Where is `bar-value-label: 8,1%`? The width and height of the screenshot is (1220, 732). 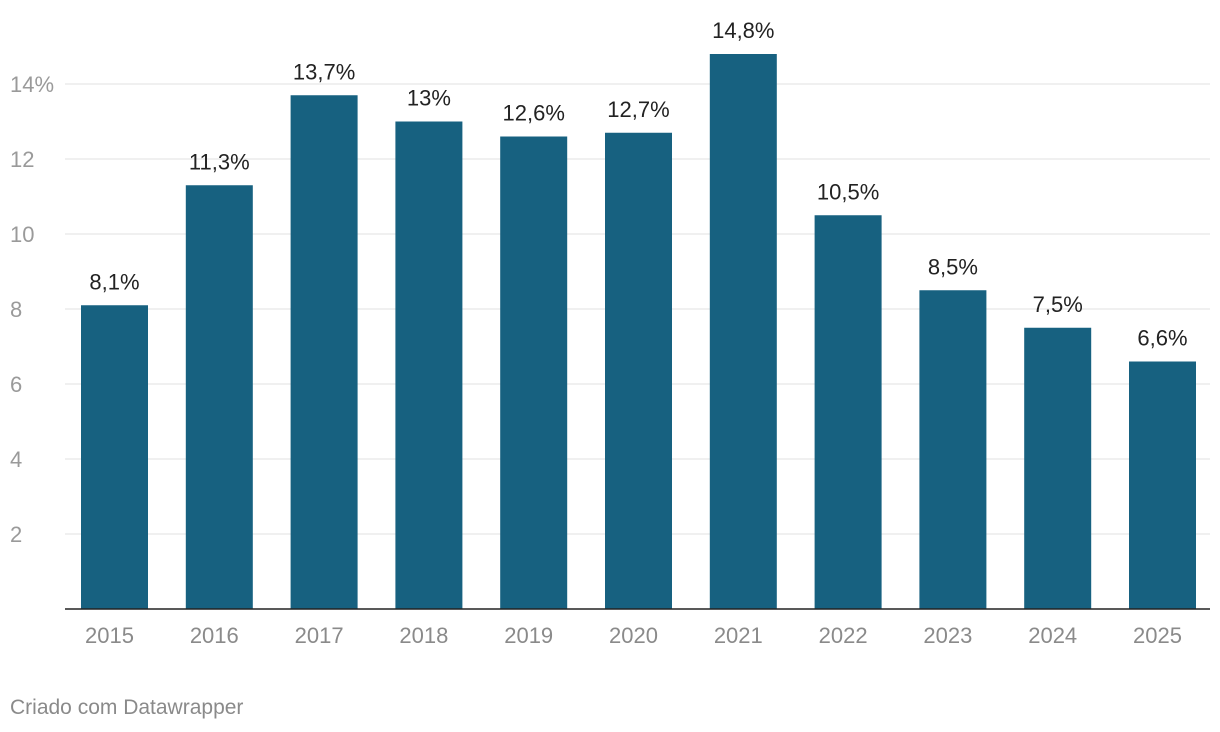 bar-value-label: 8,1% is located at coordinates (114, 281).